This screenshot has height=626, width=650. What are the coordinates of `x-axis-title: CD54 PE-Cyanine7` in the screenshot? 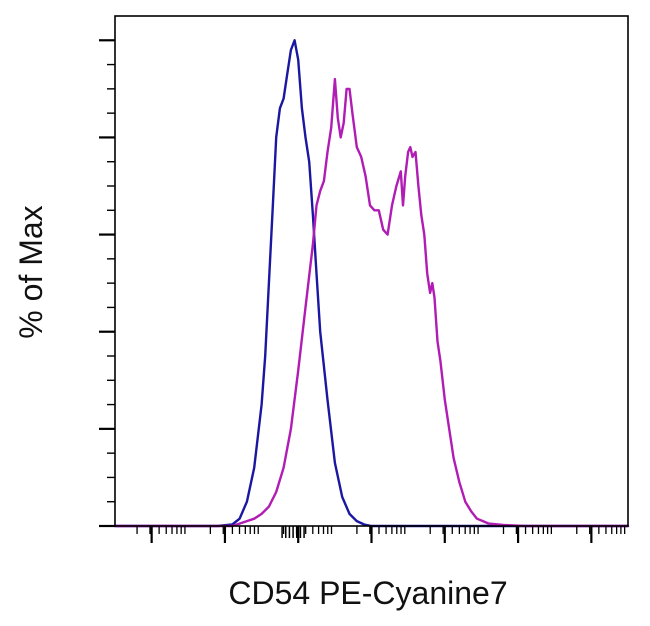 It's located at (367, 593).